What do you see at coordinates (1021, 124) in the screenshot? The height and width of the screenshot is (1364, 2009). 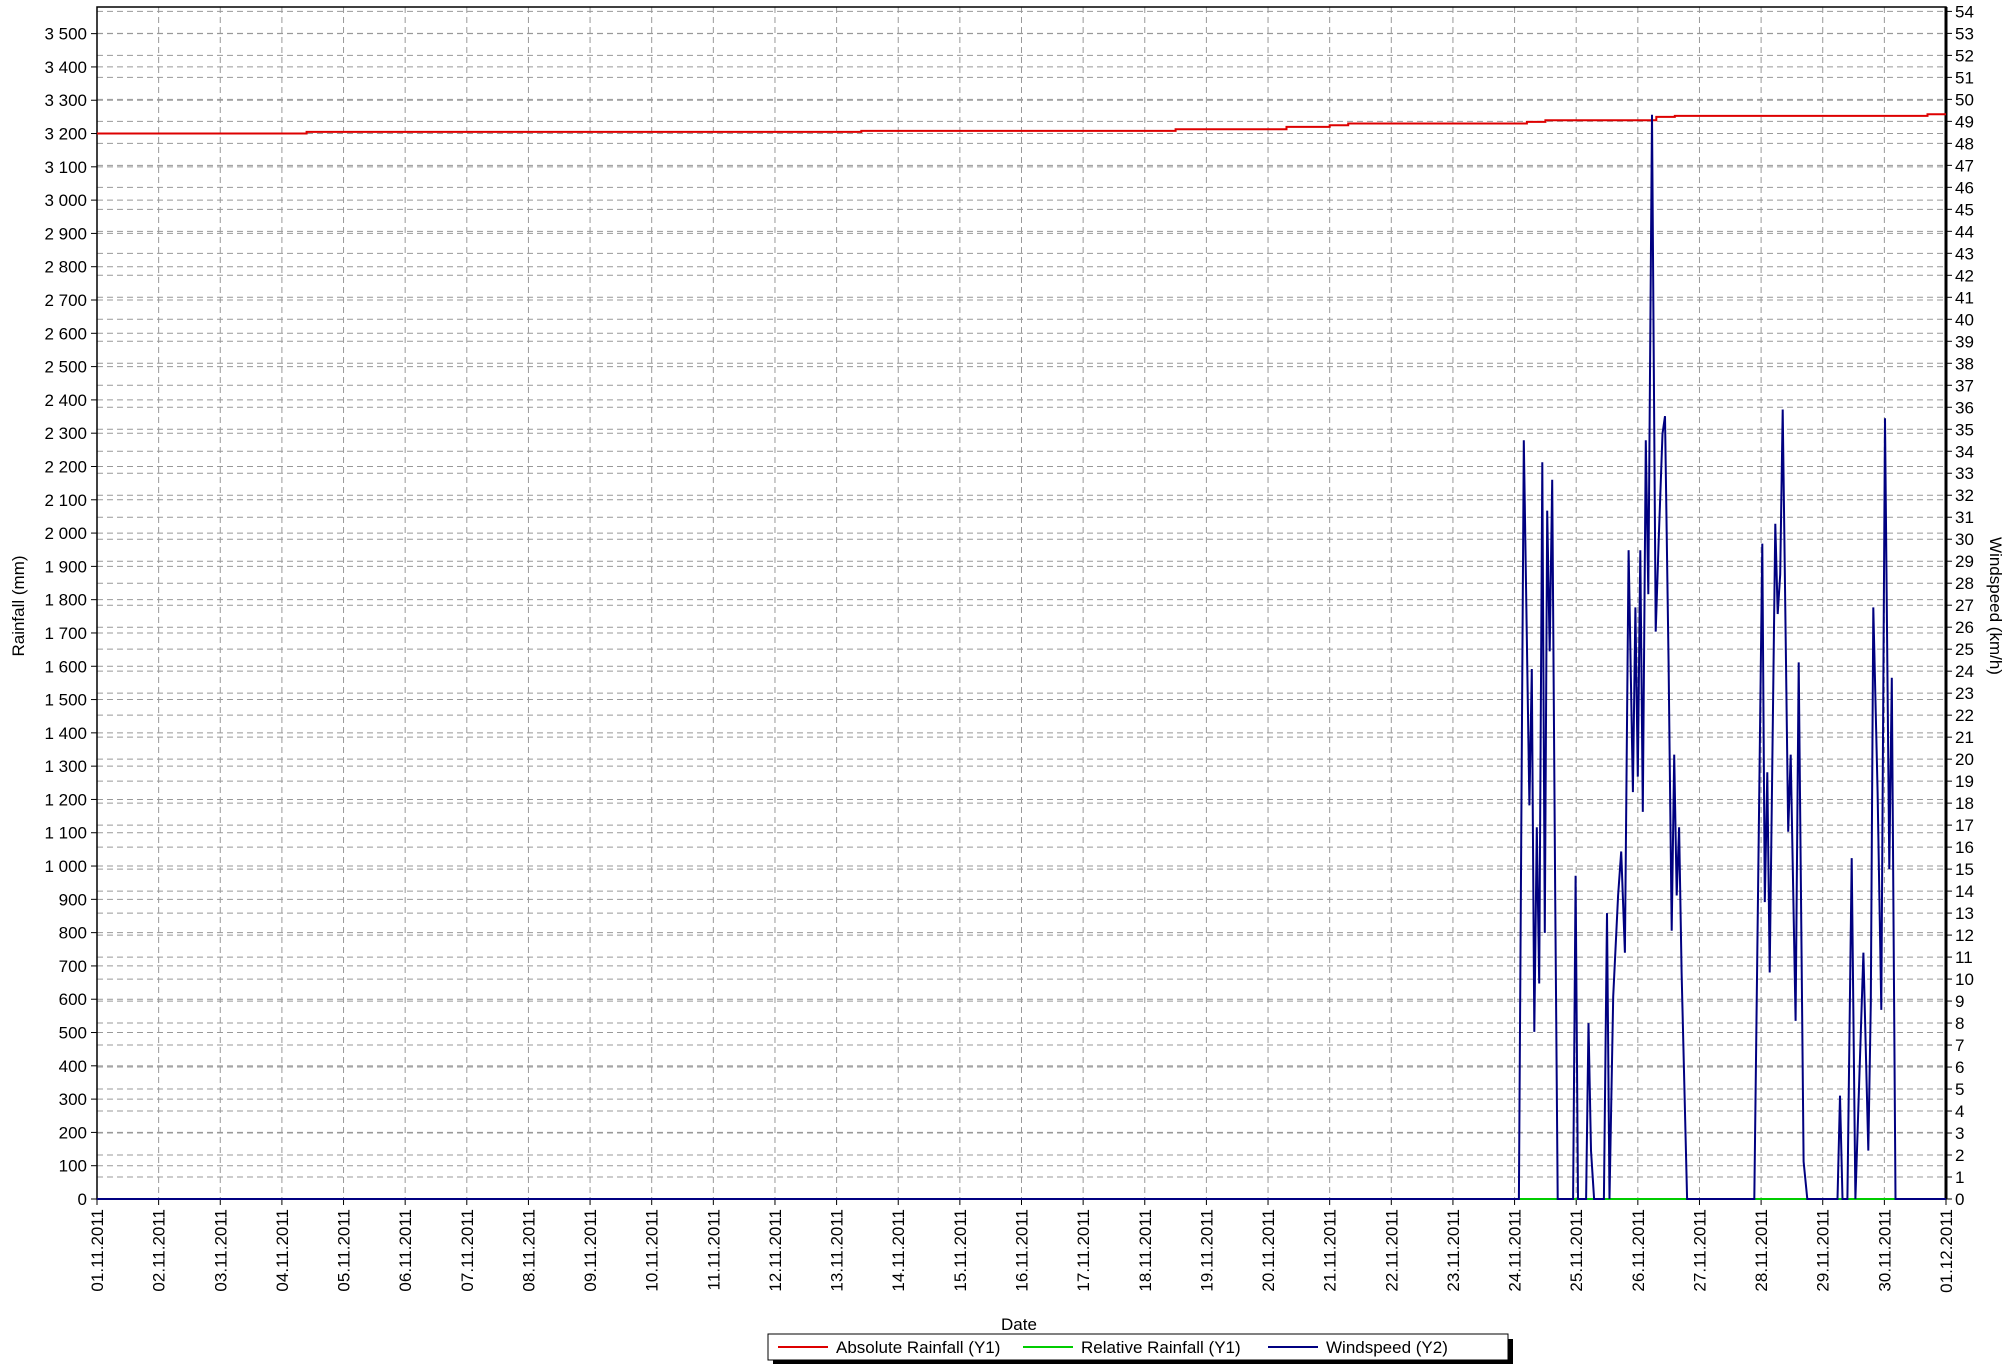 I see `series-line` at bounding box center [1021, 124].